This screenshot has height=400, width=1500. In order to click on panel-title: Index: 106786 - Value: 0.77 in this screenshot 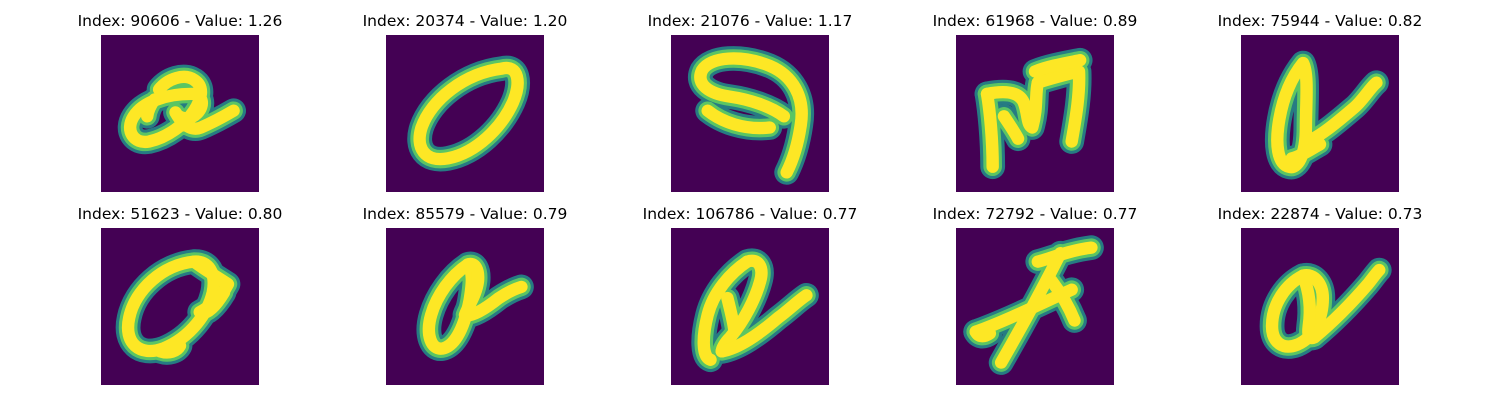, I will do `click(750, 214)`.